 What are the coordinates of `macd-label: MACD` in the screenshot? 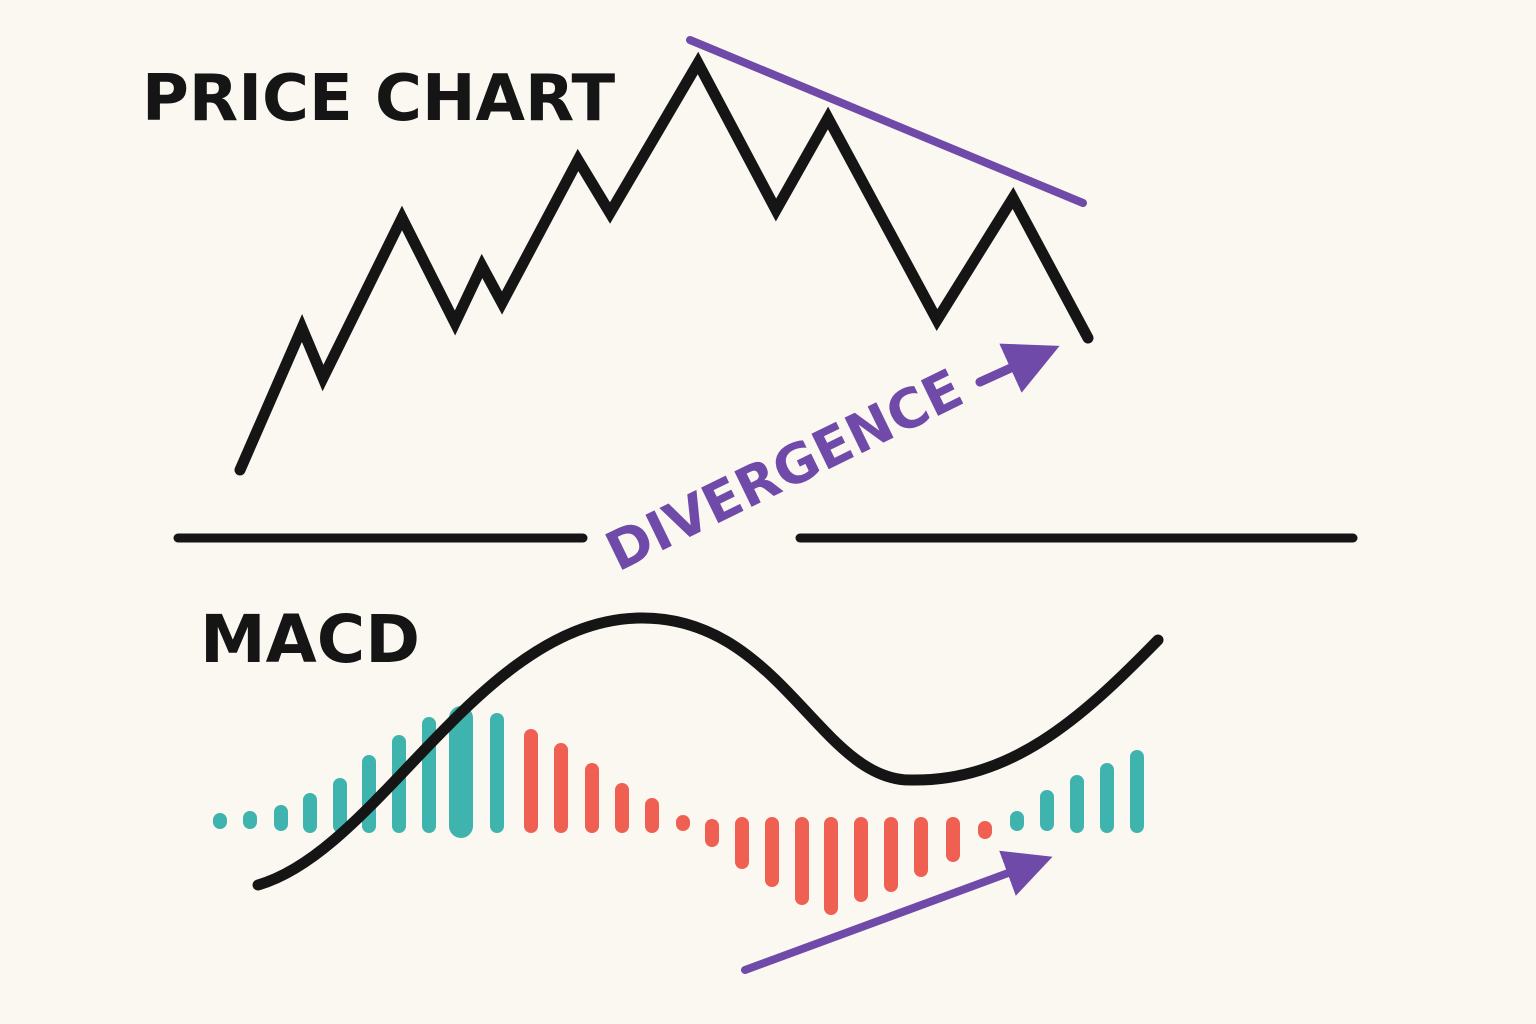 It's located at (310, 639).